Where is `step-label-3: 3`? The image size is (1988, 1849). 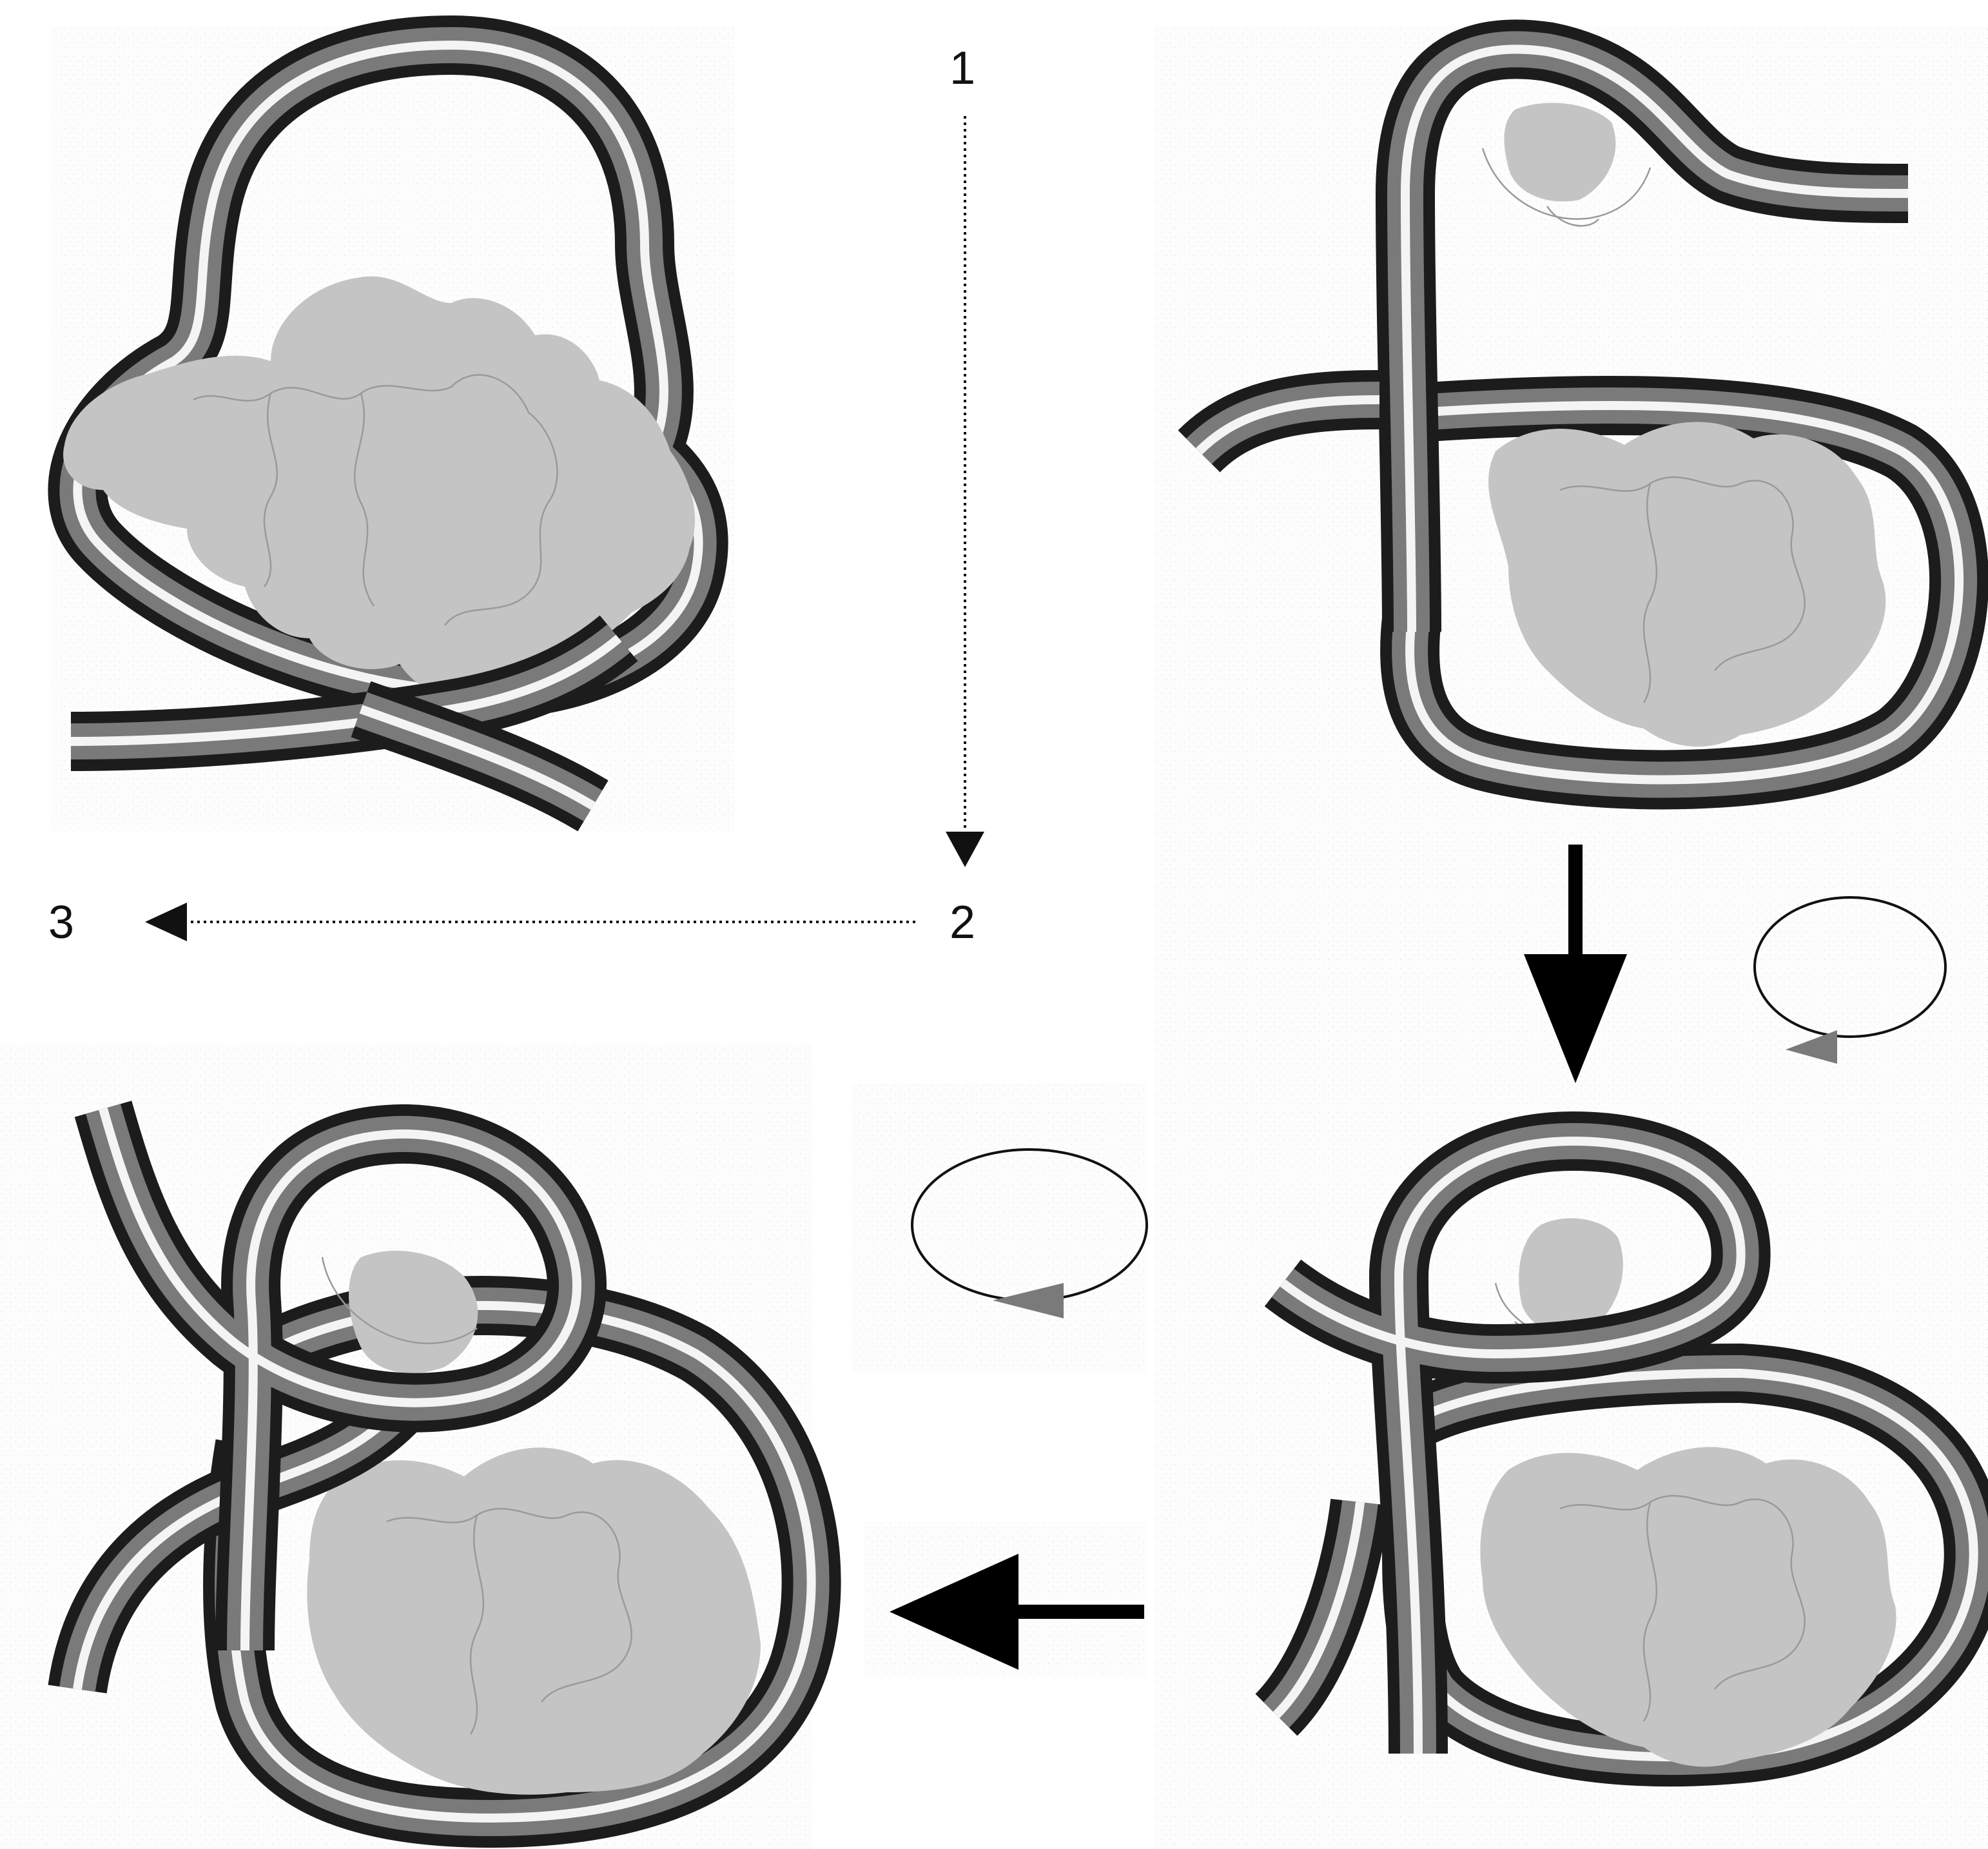 step-label-3: 3 is located at coordinates (61, 922).